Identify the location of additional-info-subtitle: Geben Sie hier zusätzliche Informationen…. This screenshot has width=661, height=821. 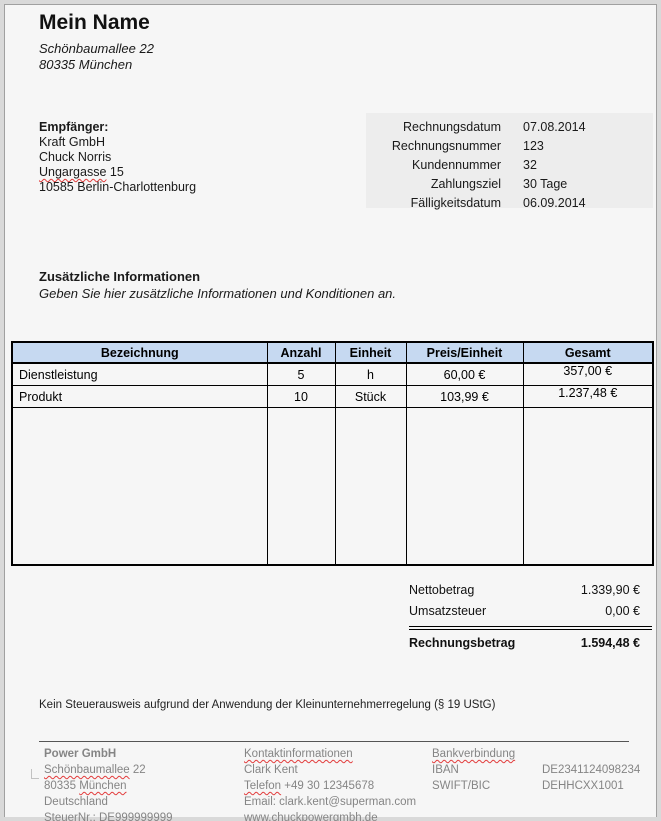
(218, 293).